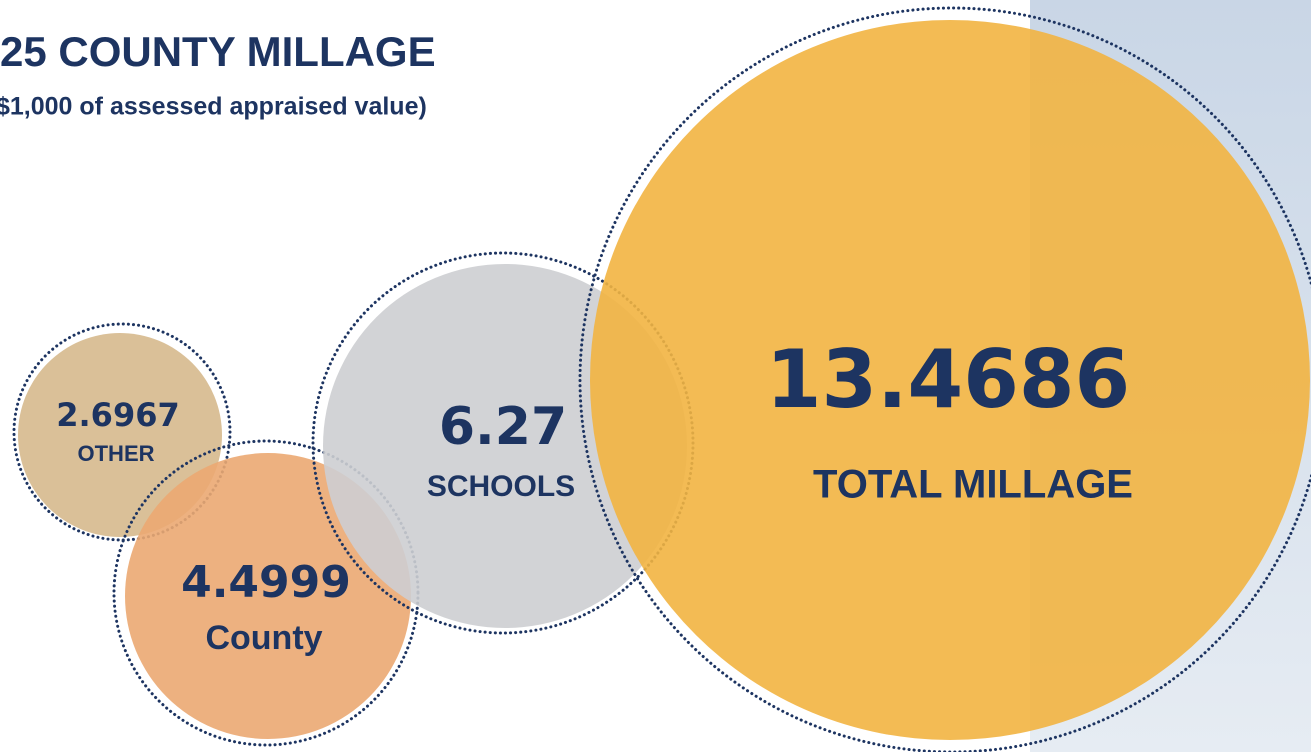  I want to click on value-label: 6.27, so click(503, 427).